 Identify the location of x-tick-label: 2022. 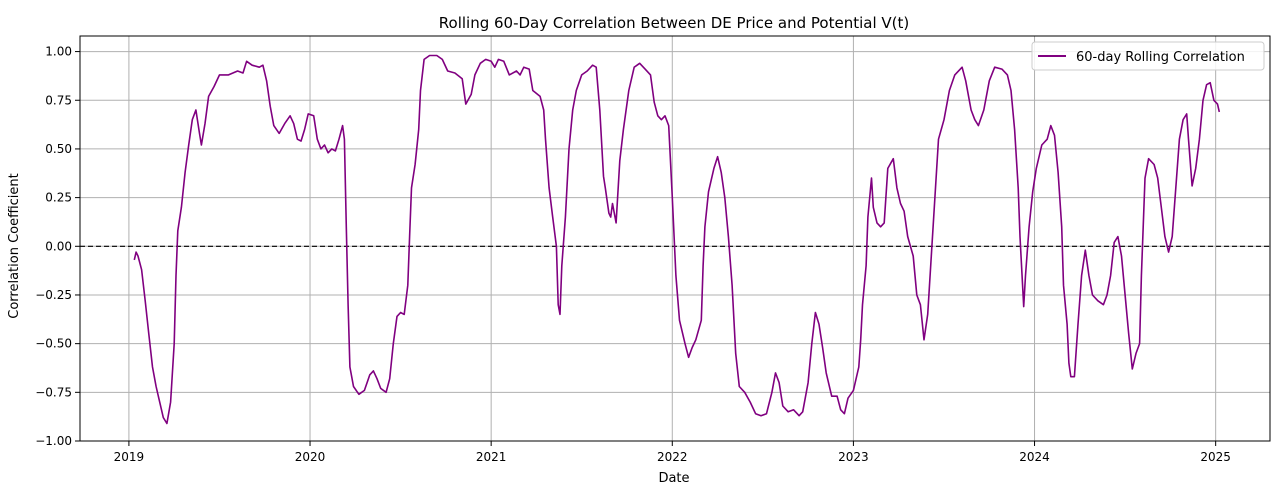
(672, 457).